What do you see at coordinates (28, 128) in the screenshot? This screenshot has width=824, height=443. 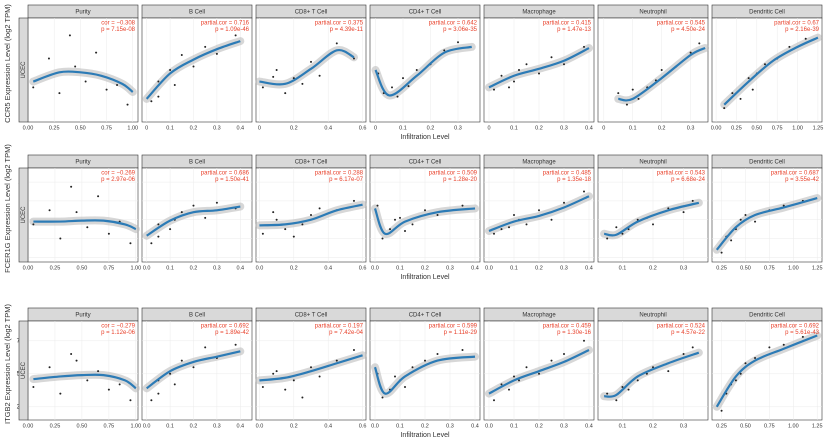 I see `x-tick-label: 0.00` at bounding box center [28, 128].